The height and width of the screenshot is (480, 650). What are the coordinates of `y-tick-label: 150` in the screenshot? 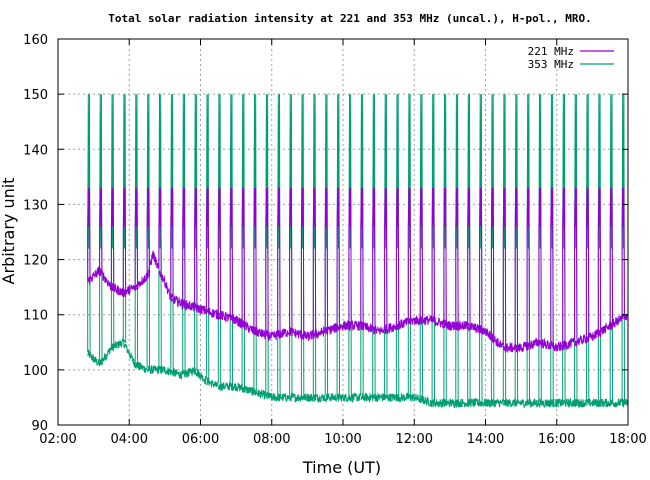 It's located at (35, 95).